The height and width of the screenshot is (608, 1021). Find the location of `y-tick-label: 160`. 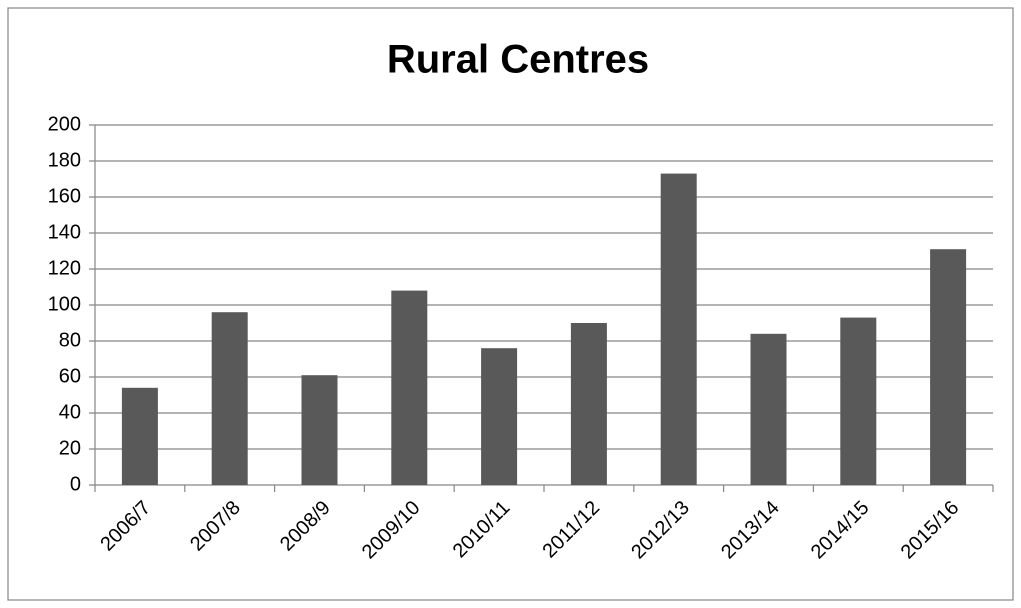

y-tick-label: 160 is located at coordinates (64, 196).